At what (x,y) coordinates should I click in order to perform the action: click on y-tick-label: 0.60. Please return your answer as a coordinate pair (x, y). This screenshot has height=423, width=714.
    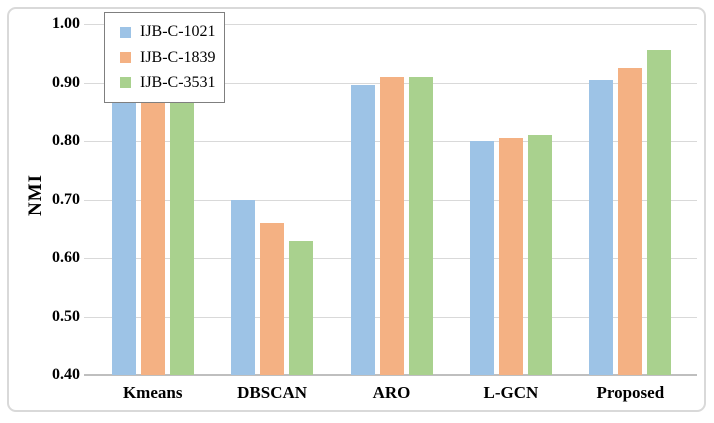
    Looking at the image, I should click on (66, 257).